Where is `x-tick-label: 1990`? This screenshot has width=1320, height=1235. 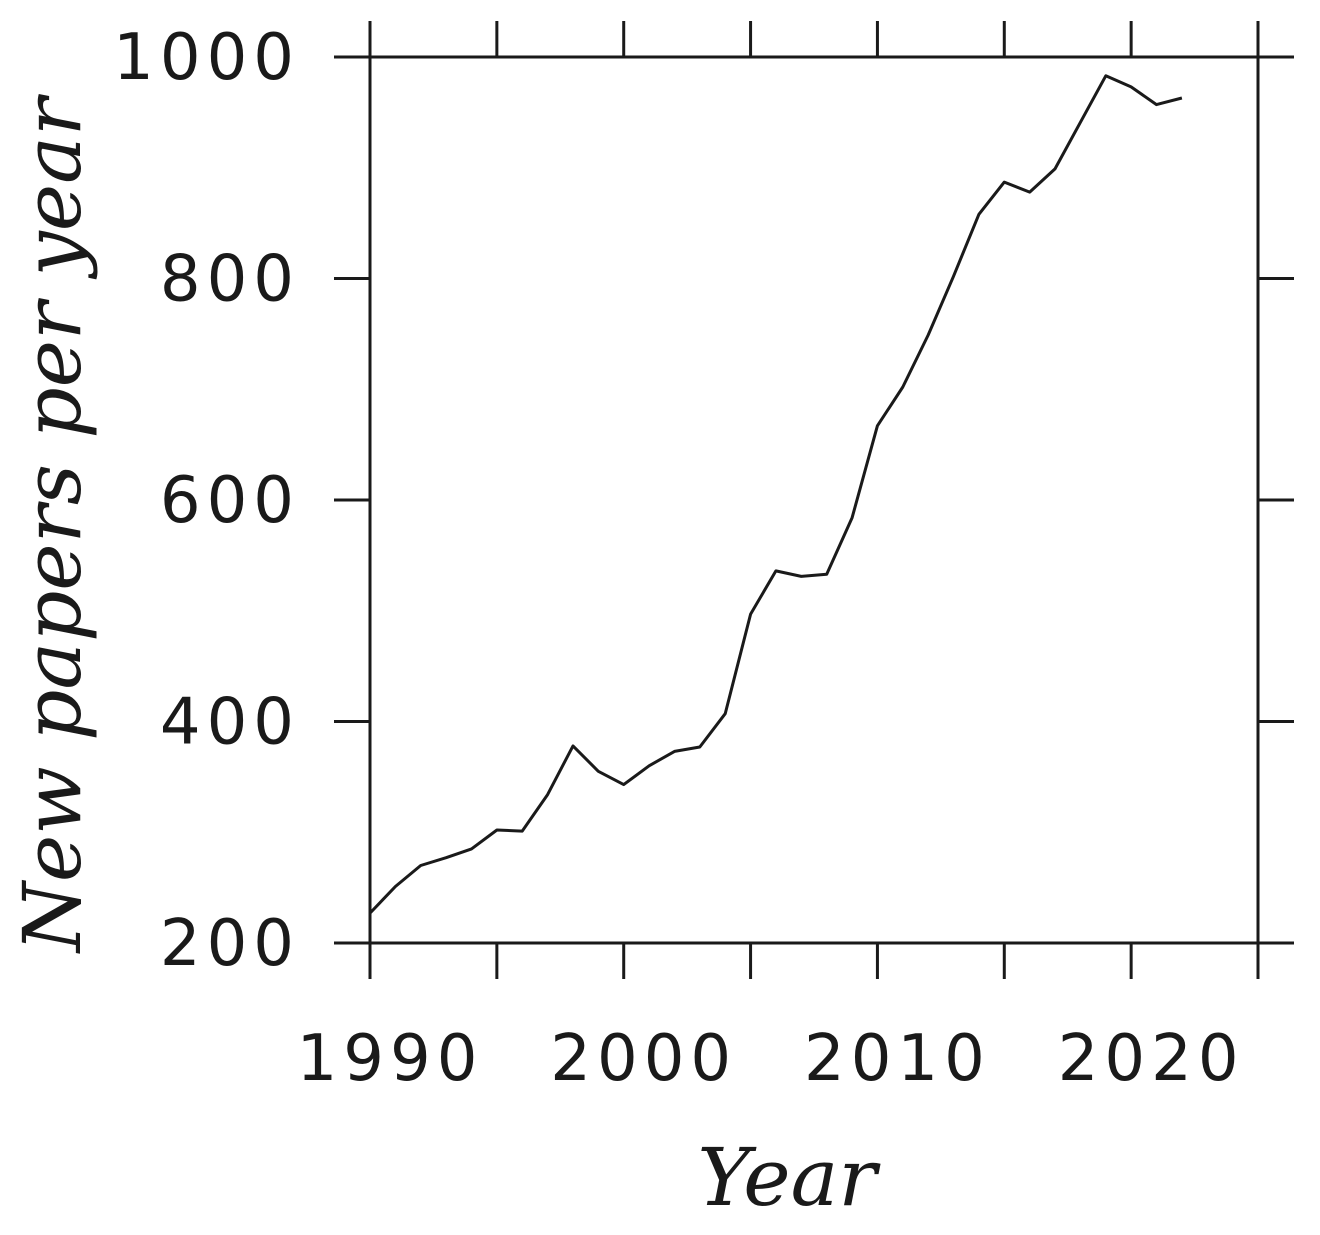
x-tick-label: 1990 is located at coordinates (390, 1059).